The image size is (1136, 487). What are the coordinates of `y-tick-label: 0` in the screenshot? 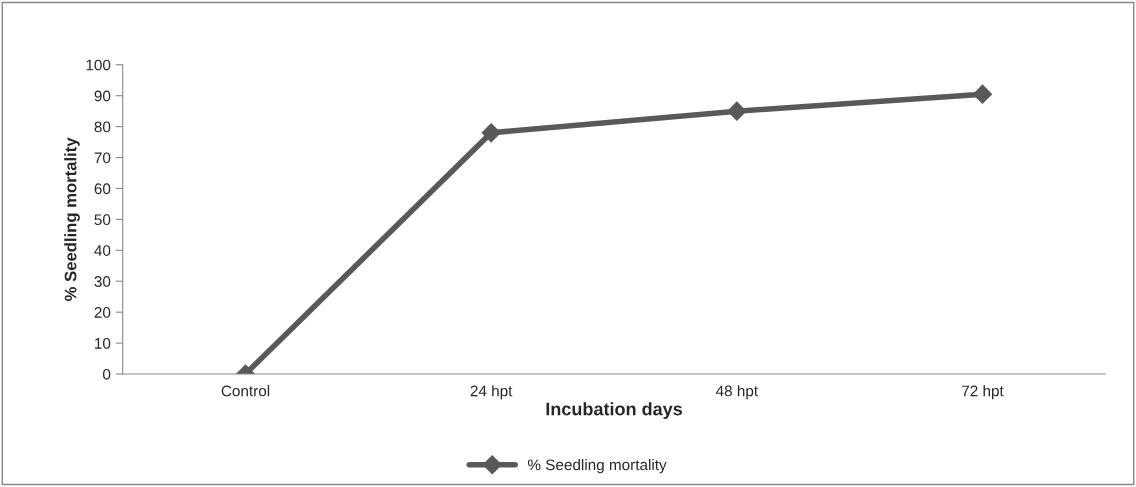 It's located at (106, 374).